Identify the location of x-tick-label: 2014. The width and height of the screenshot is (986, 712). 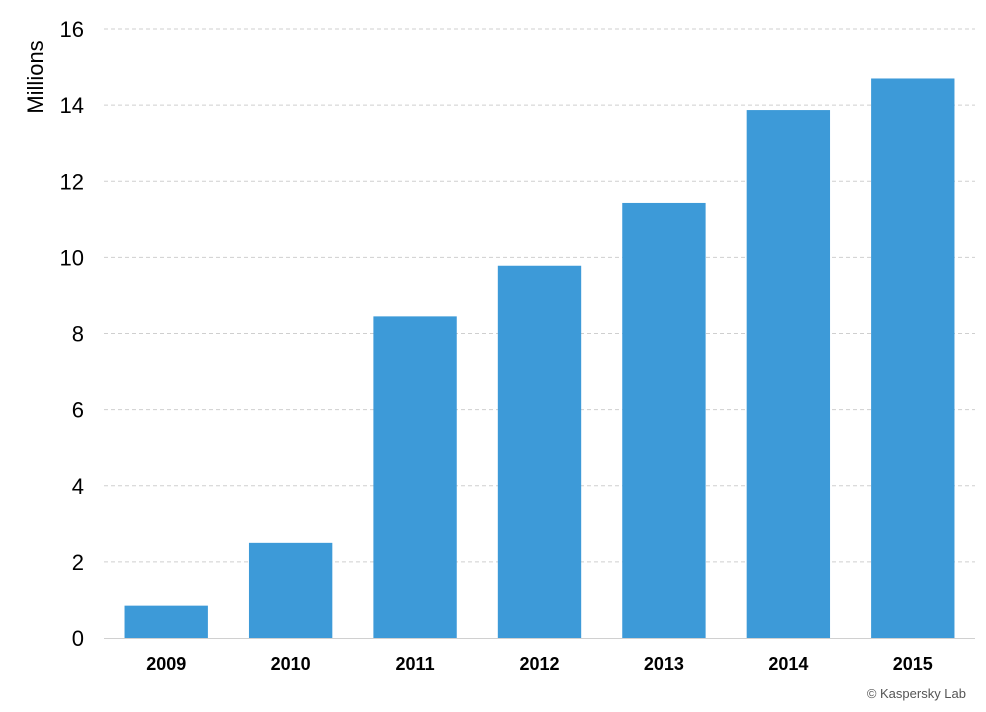
(788, 664).